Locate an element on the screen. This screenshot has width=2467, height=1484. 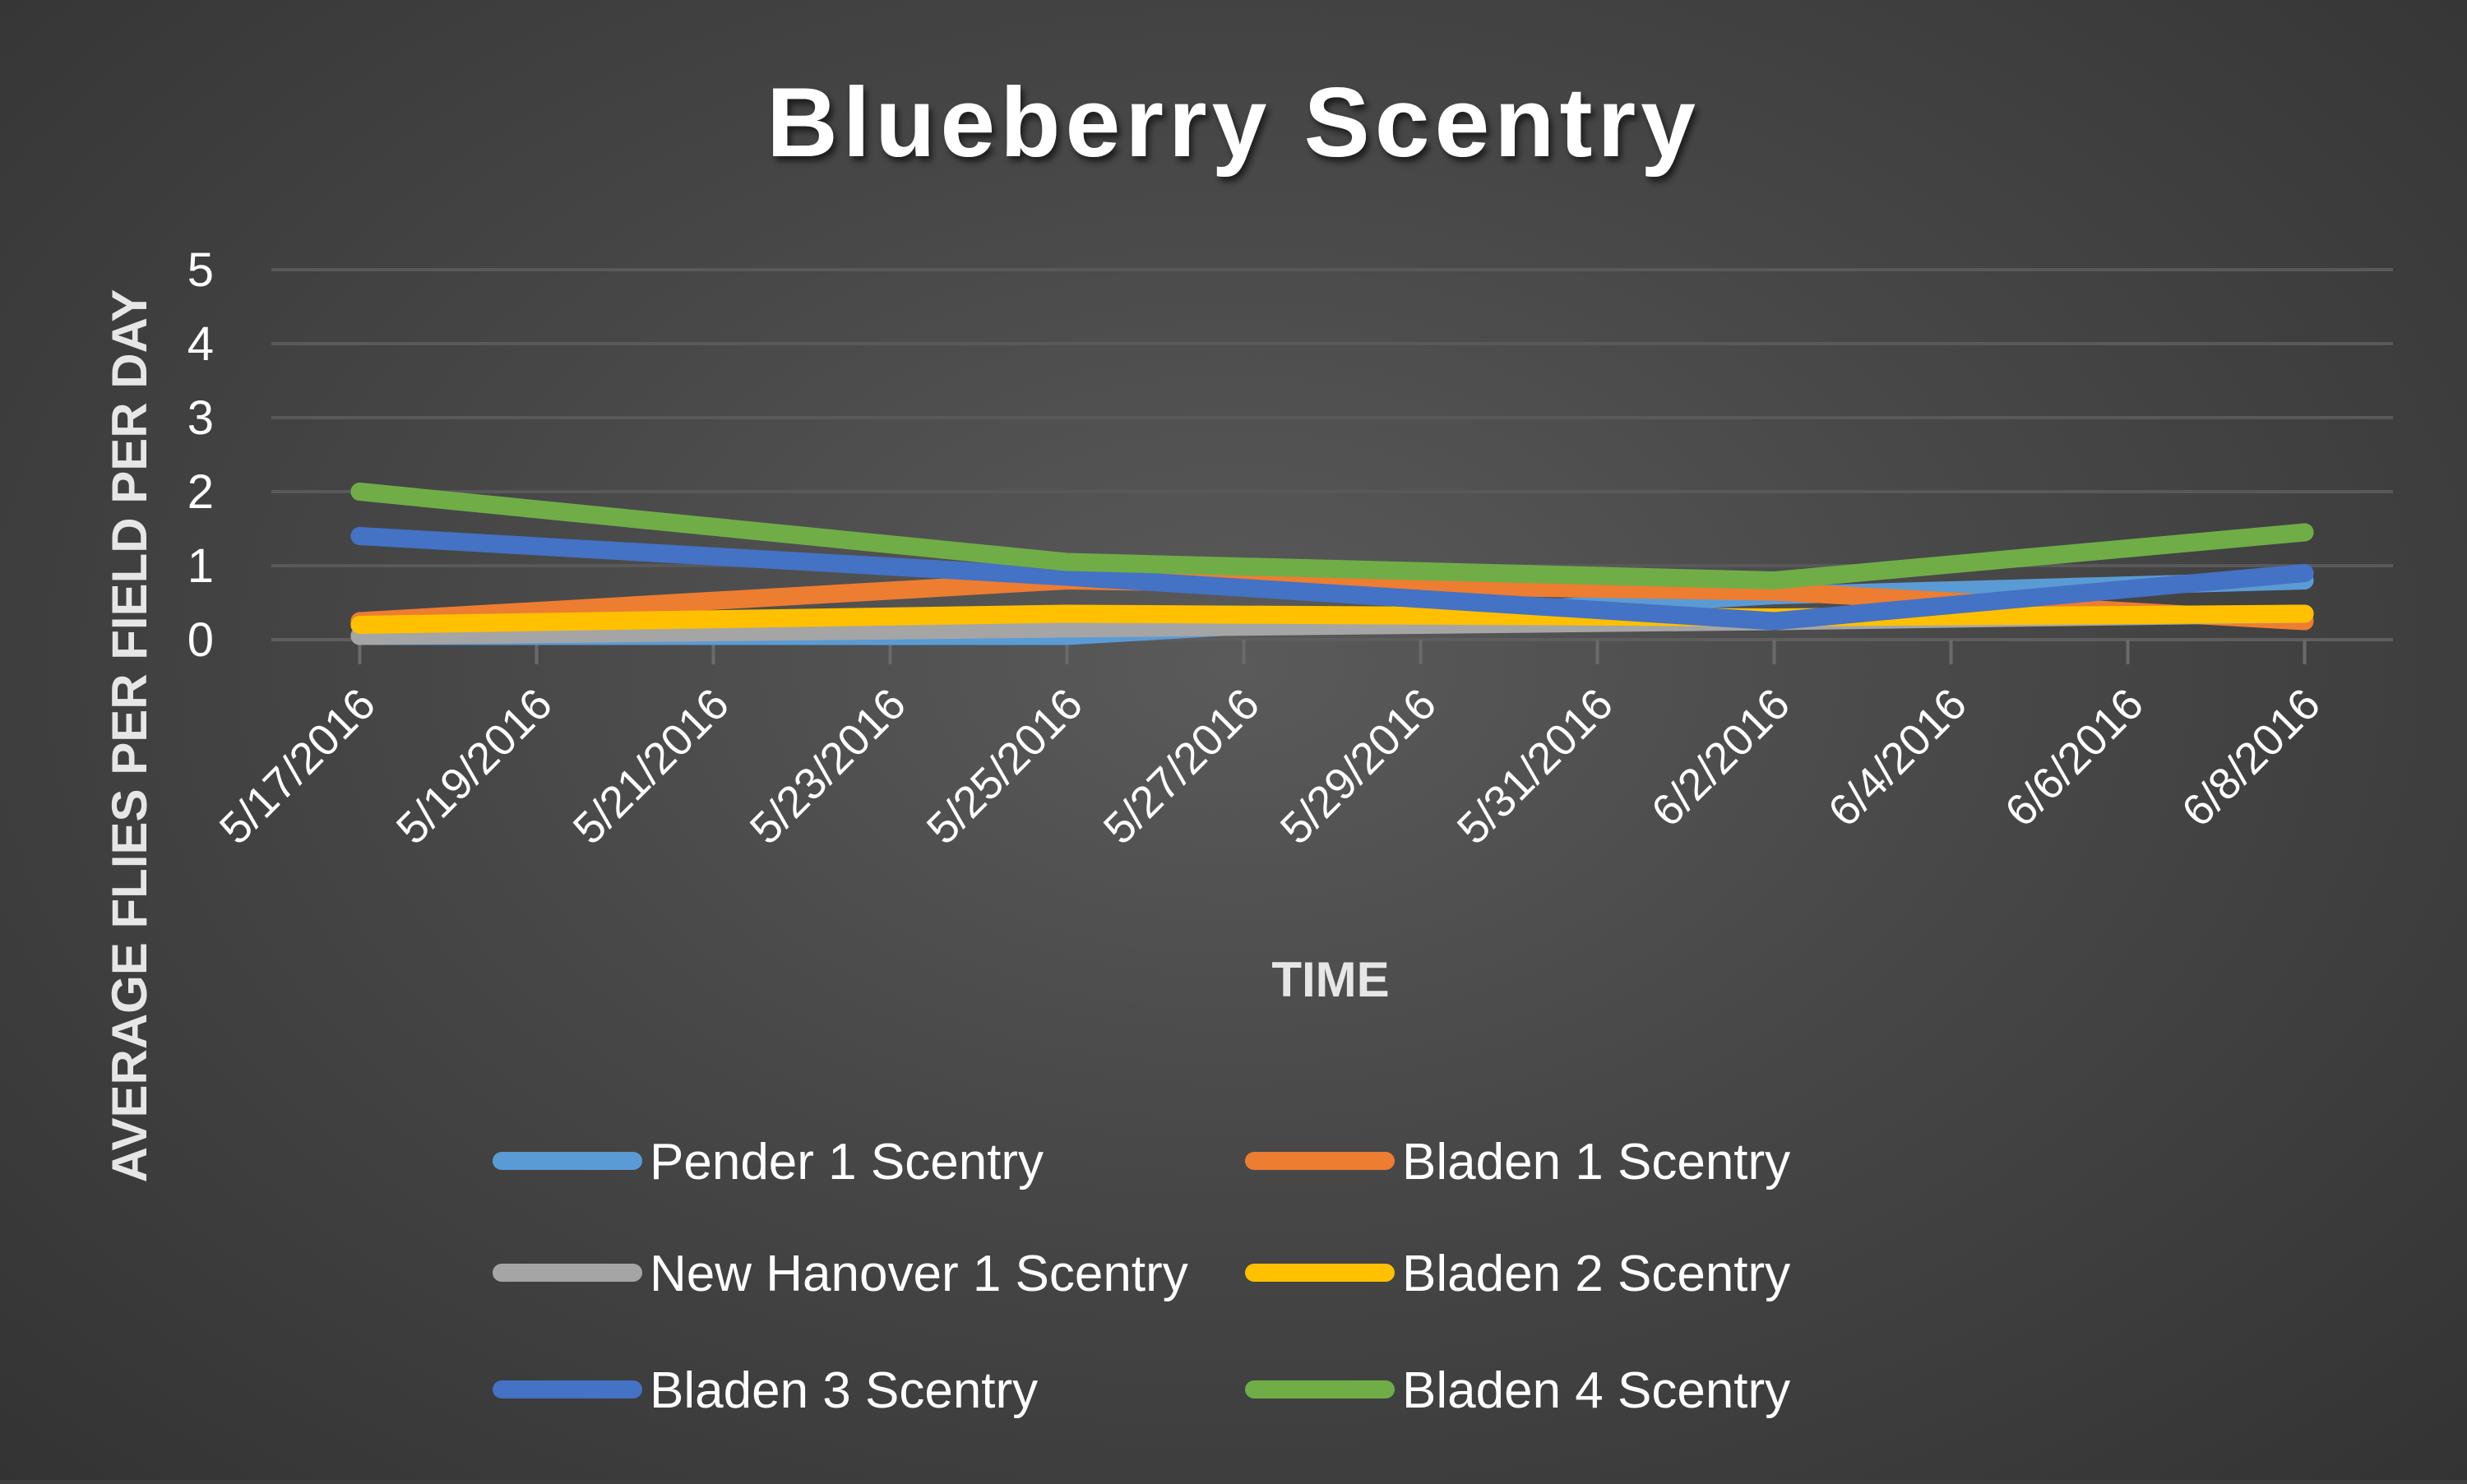
legend-label: Bladen 4 Scentry is located at coordinates (1596, 1390).